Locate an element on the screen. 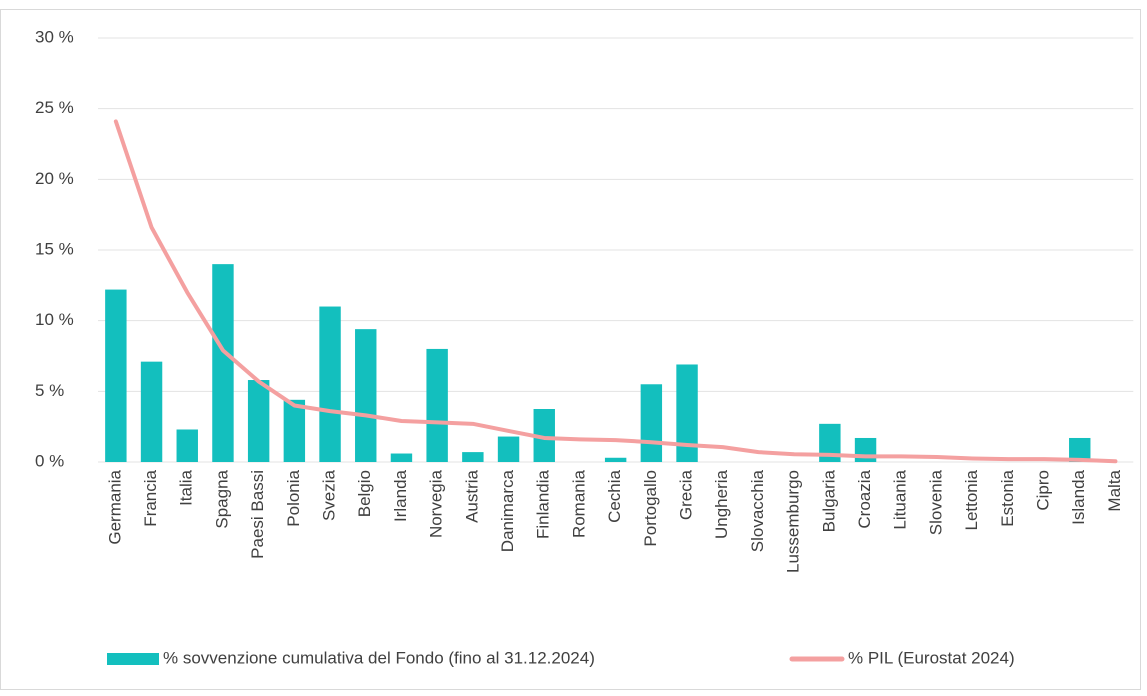 The height and width of the screenshot is (696, 1147). x-tick-label: Lituania is located at coordinates (900, 499).